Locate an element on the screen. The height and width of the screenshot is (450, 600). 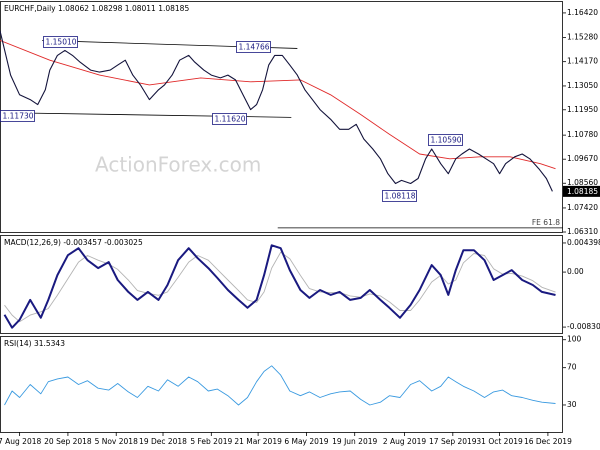
annotation-label: 1.08118 is located at coordinates (400, 196).